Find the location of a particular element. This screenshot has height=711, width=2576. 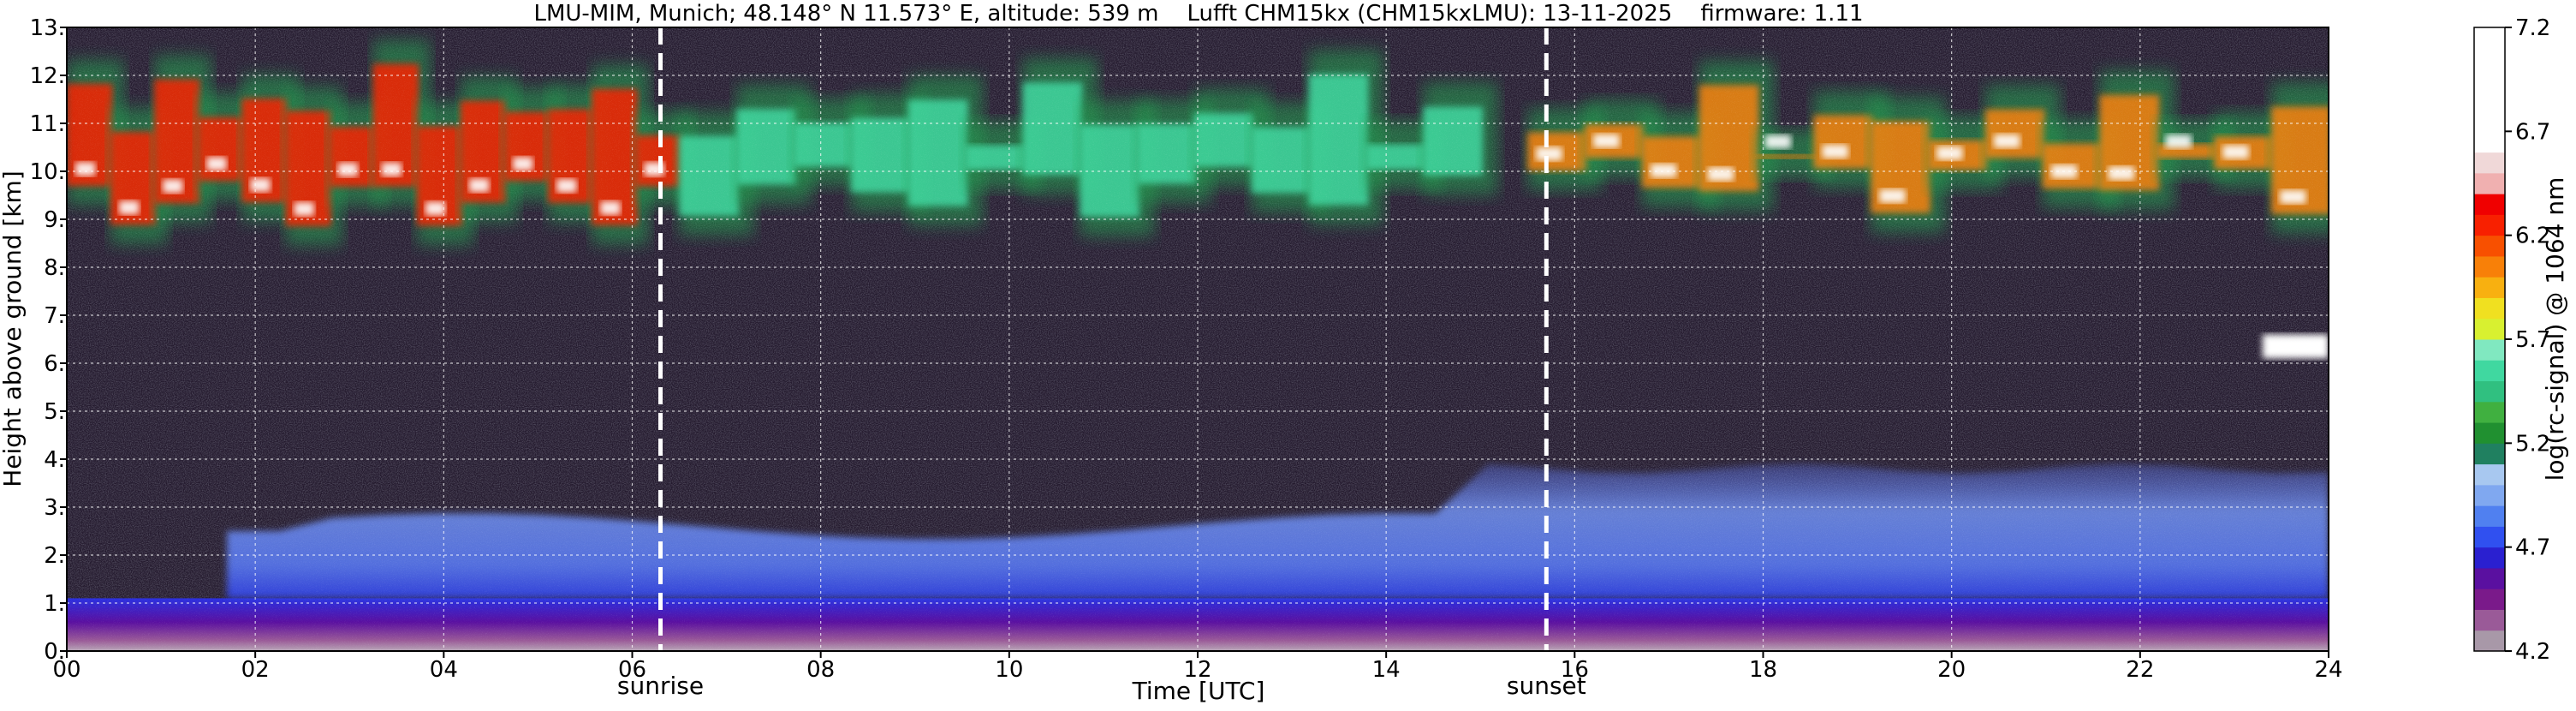

x-tick-label: 22 is located at coordinates (2140, 670).